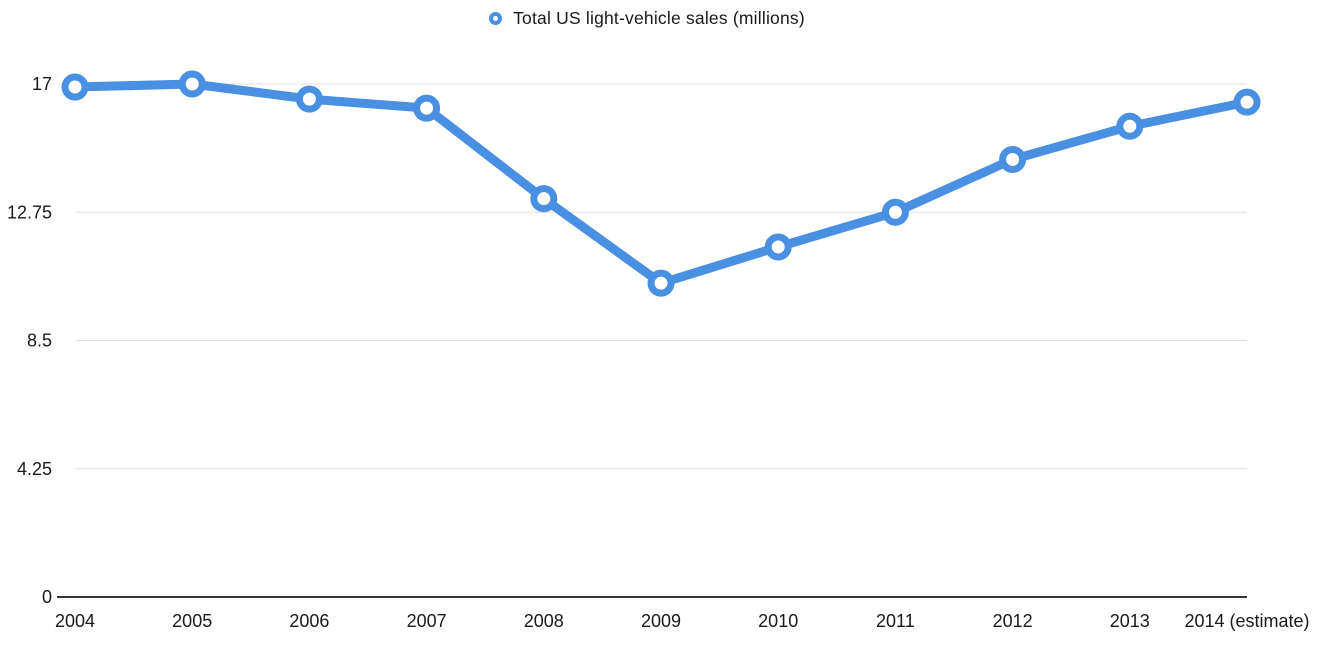  I want to click on x-axis-tick-label: 2013, so click(1130, 621).